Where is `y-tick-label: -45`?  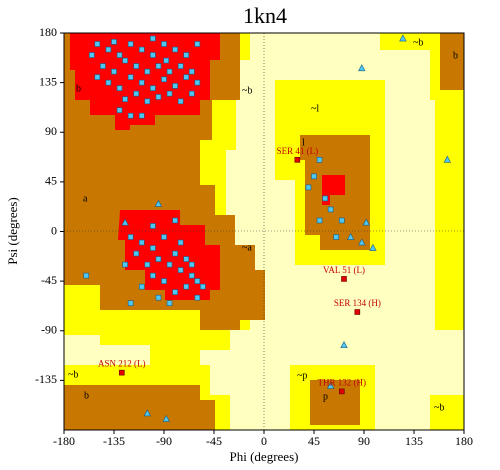
y-tick-label: -45 is located at coordinates (49, 280).